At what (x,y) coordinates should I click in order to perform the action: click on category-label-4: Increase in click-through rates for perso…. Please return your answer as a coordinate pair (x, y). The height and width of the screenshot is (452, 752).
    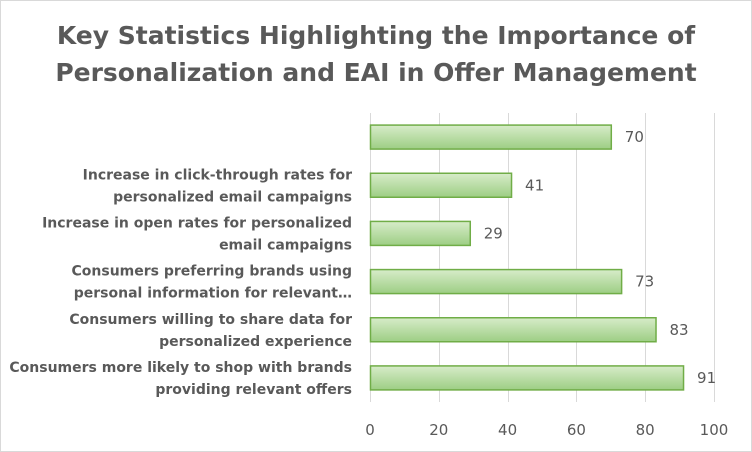
    Looking at the image, I should click on (217, 186).